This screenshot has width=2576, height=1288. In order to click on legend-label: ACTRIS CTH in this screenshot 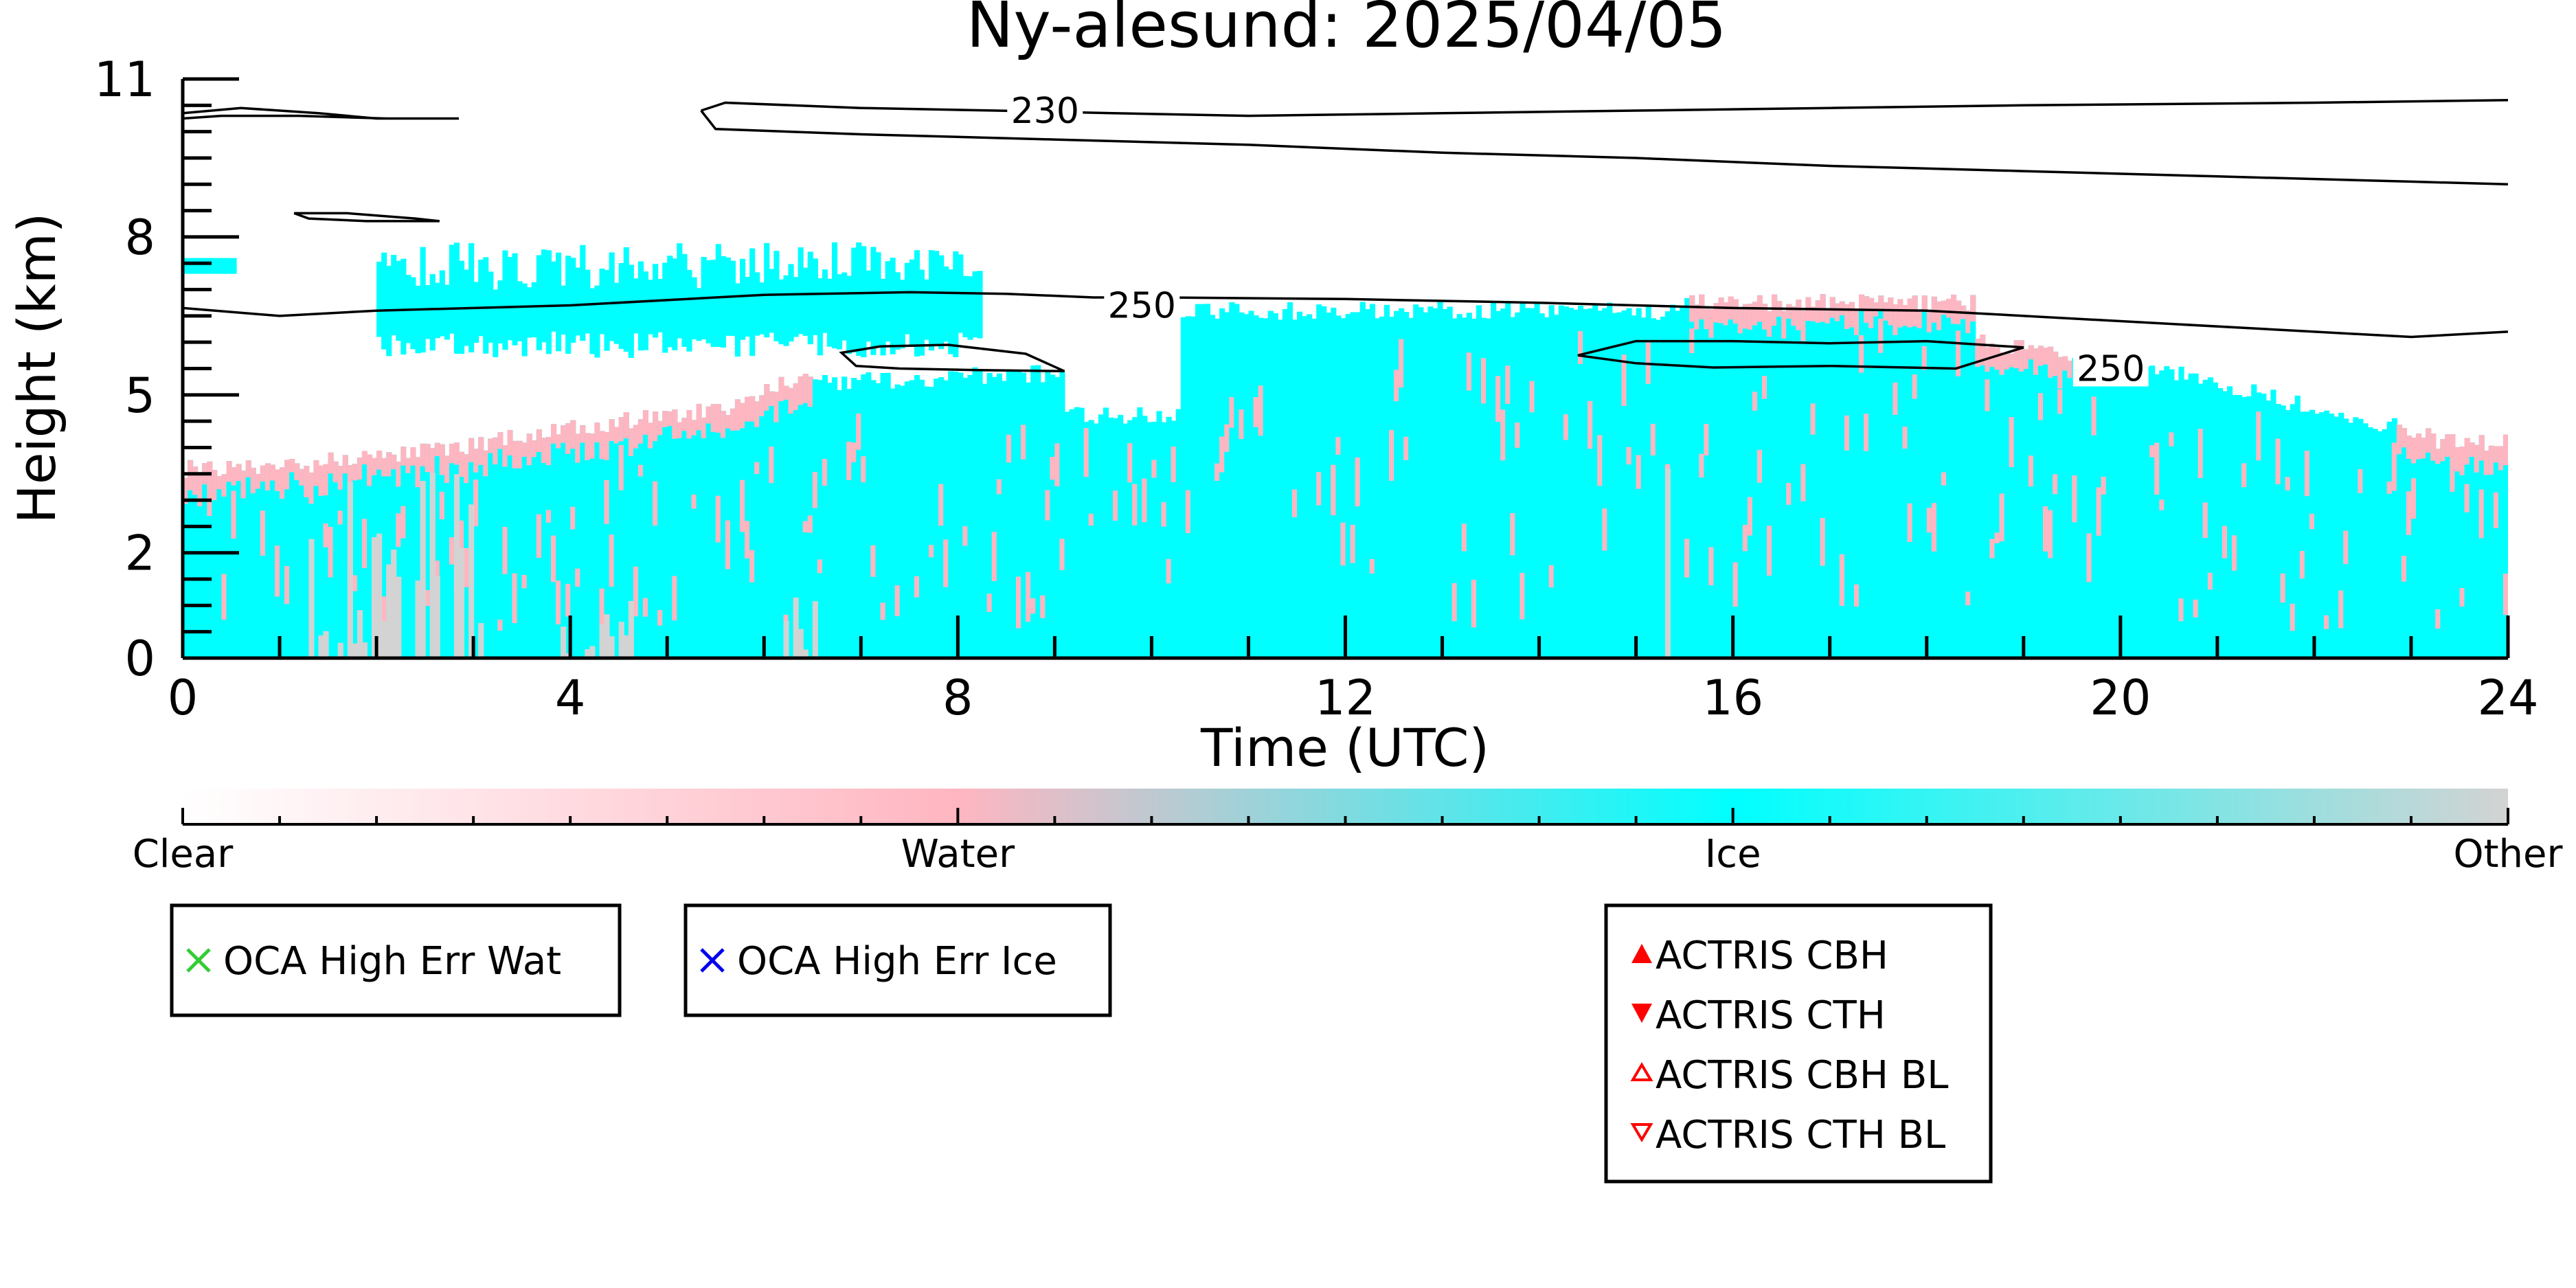, I will do `click(1771, 1015)`.